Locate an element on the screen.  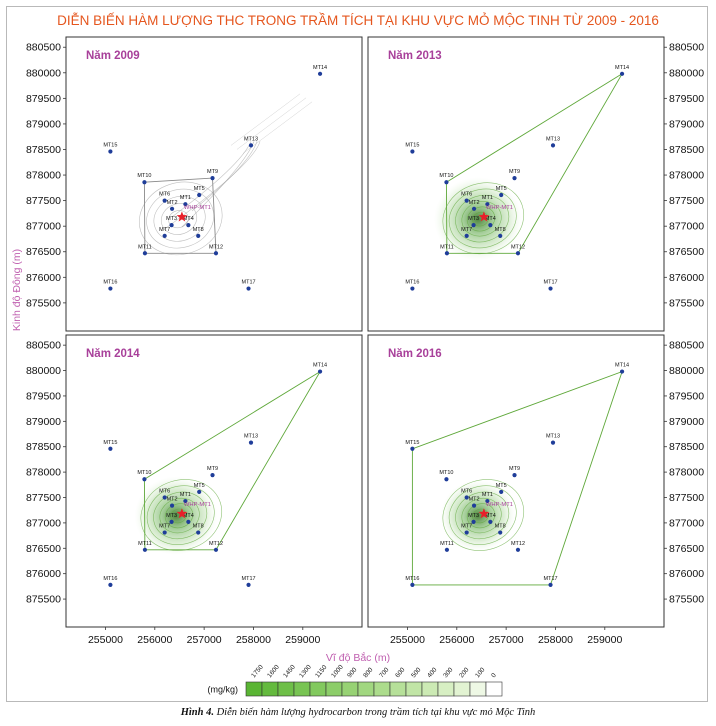
legend-level-label: 800 is located at coordinates (368, 672).